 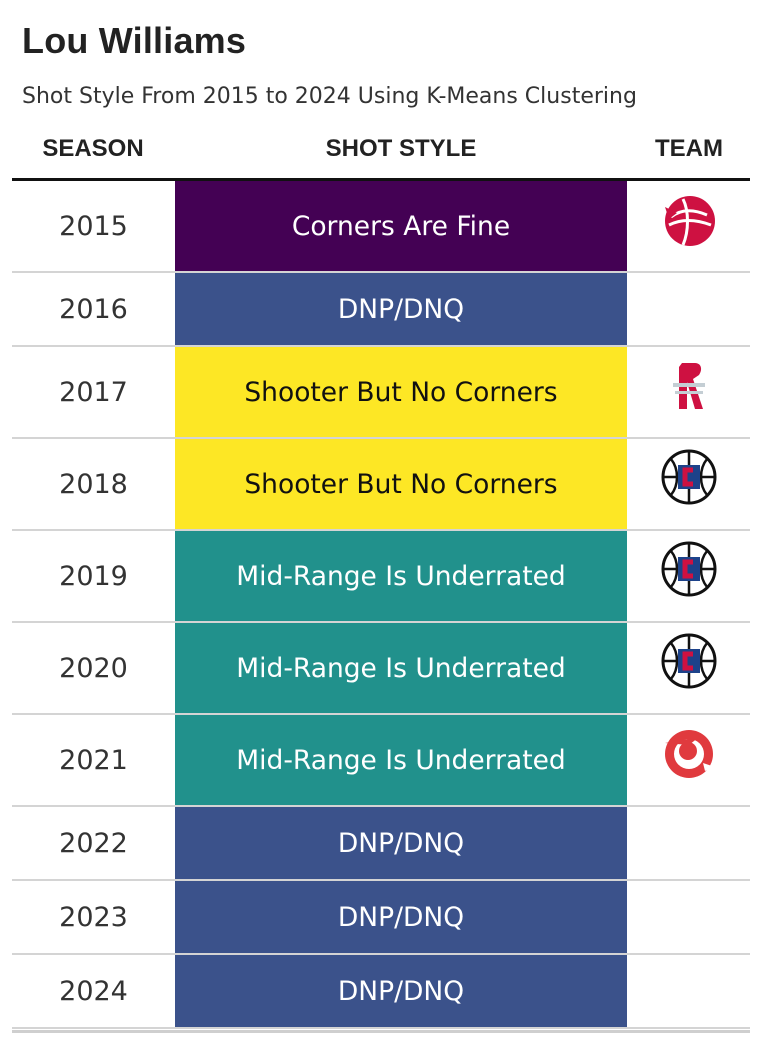 I want to click on shot-style-cell: Corners Are Fine, so click(x=401, y=227).